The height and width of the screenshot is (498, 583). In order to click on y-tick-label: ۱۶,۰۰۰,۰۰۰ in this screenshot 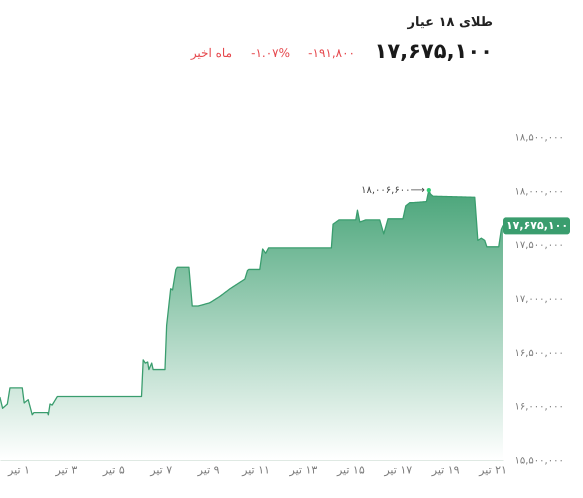, I will do `click(539, 407)`.